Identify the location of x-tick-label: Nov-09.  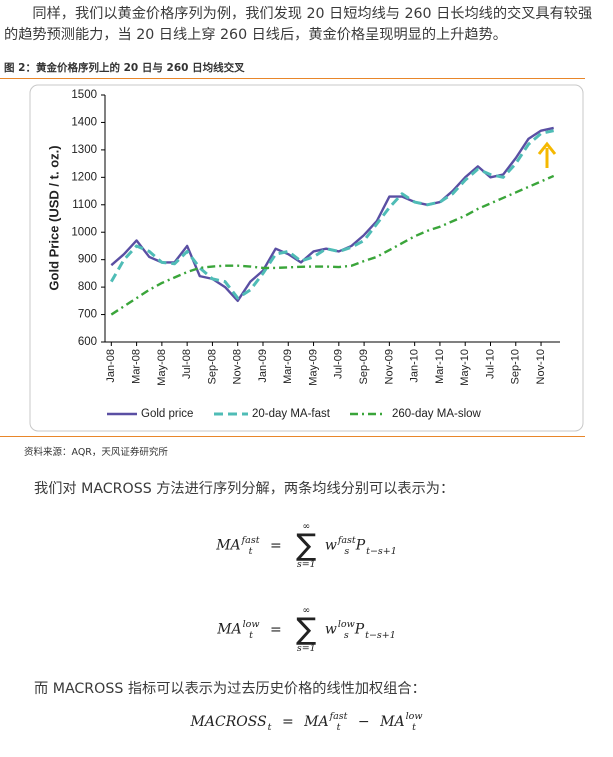
(389, 366).